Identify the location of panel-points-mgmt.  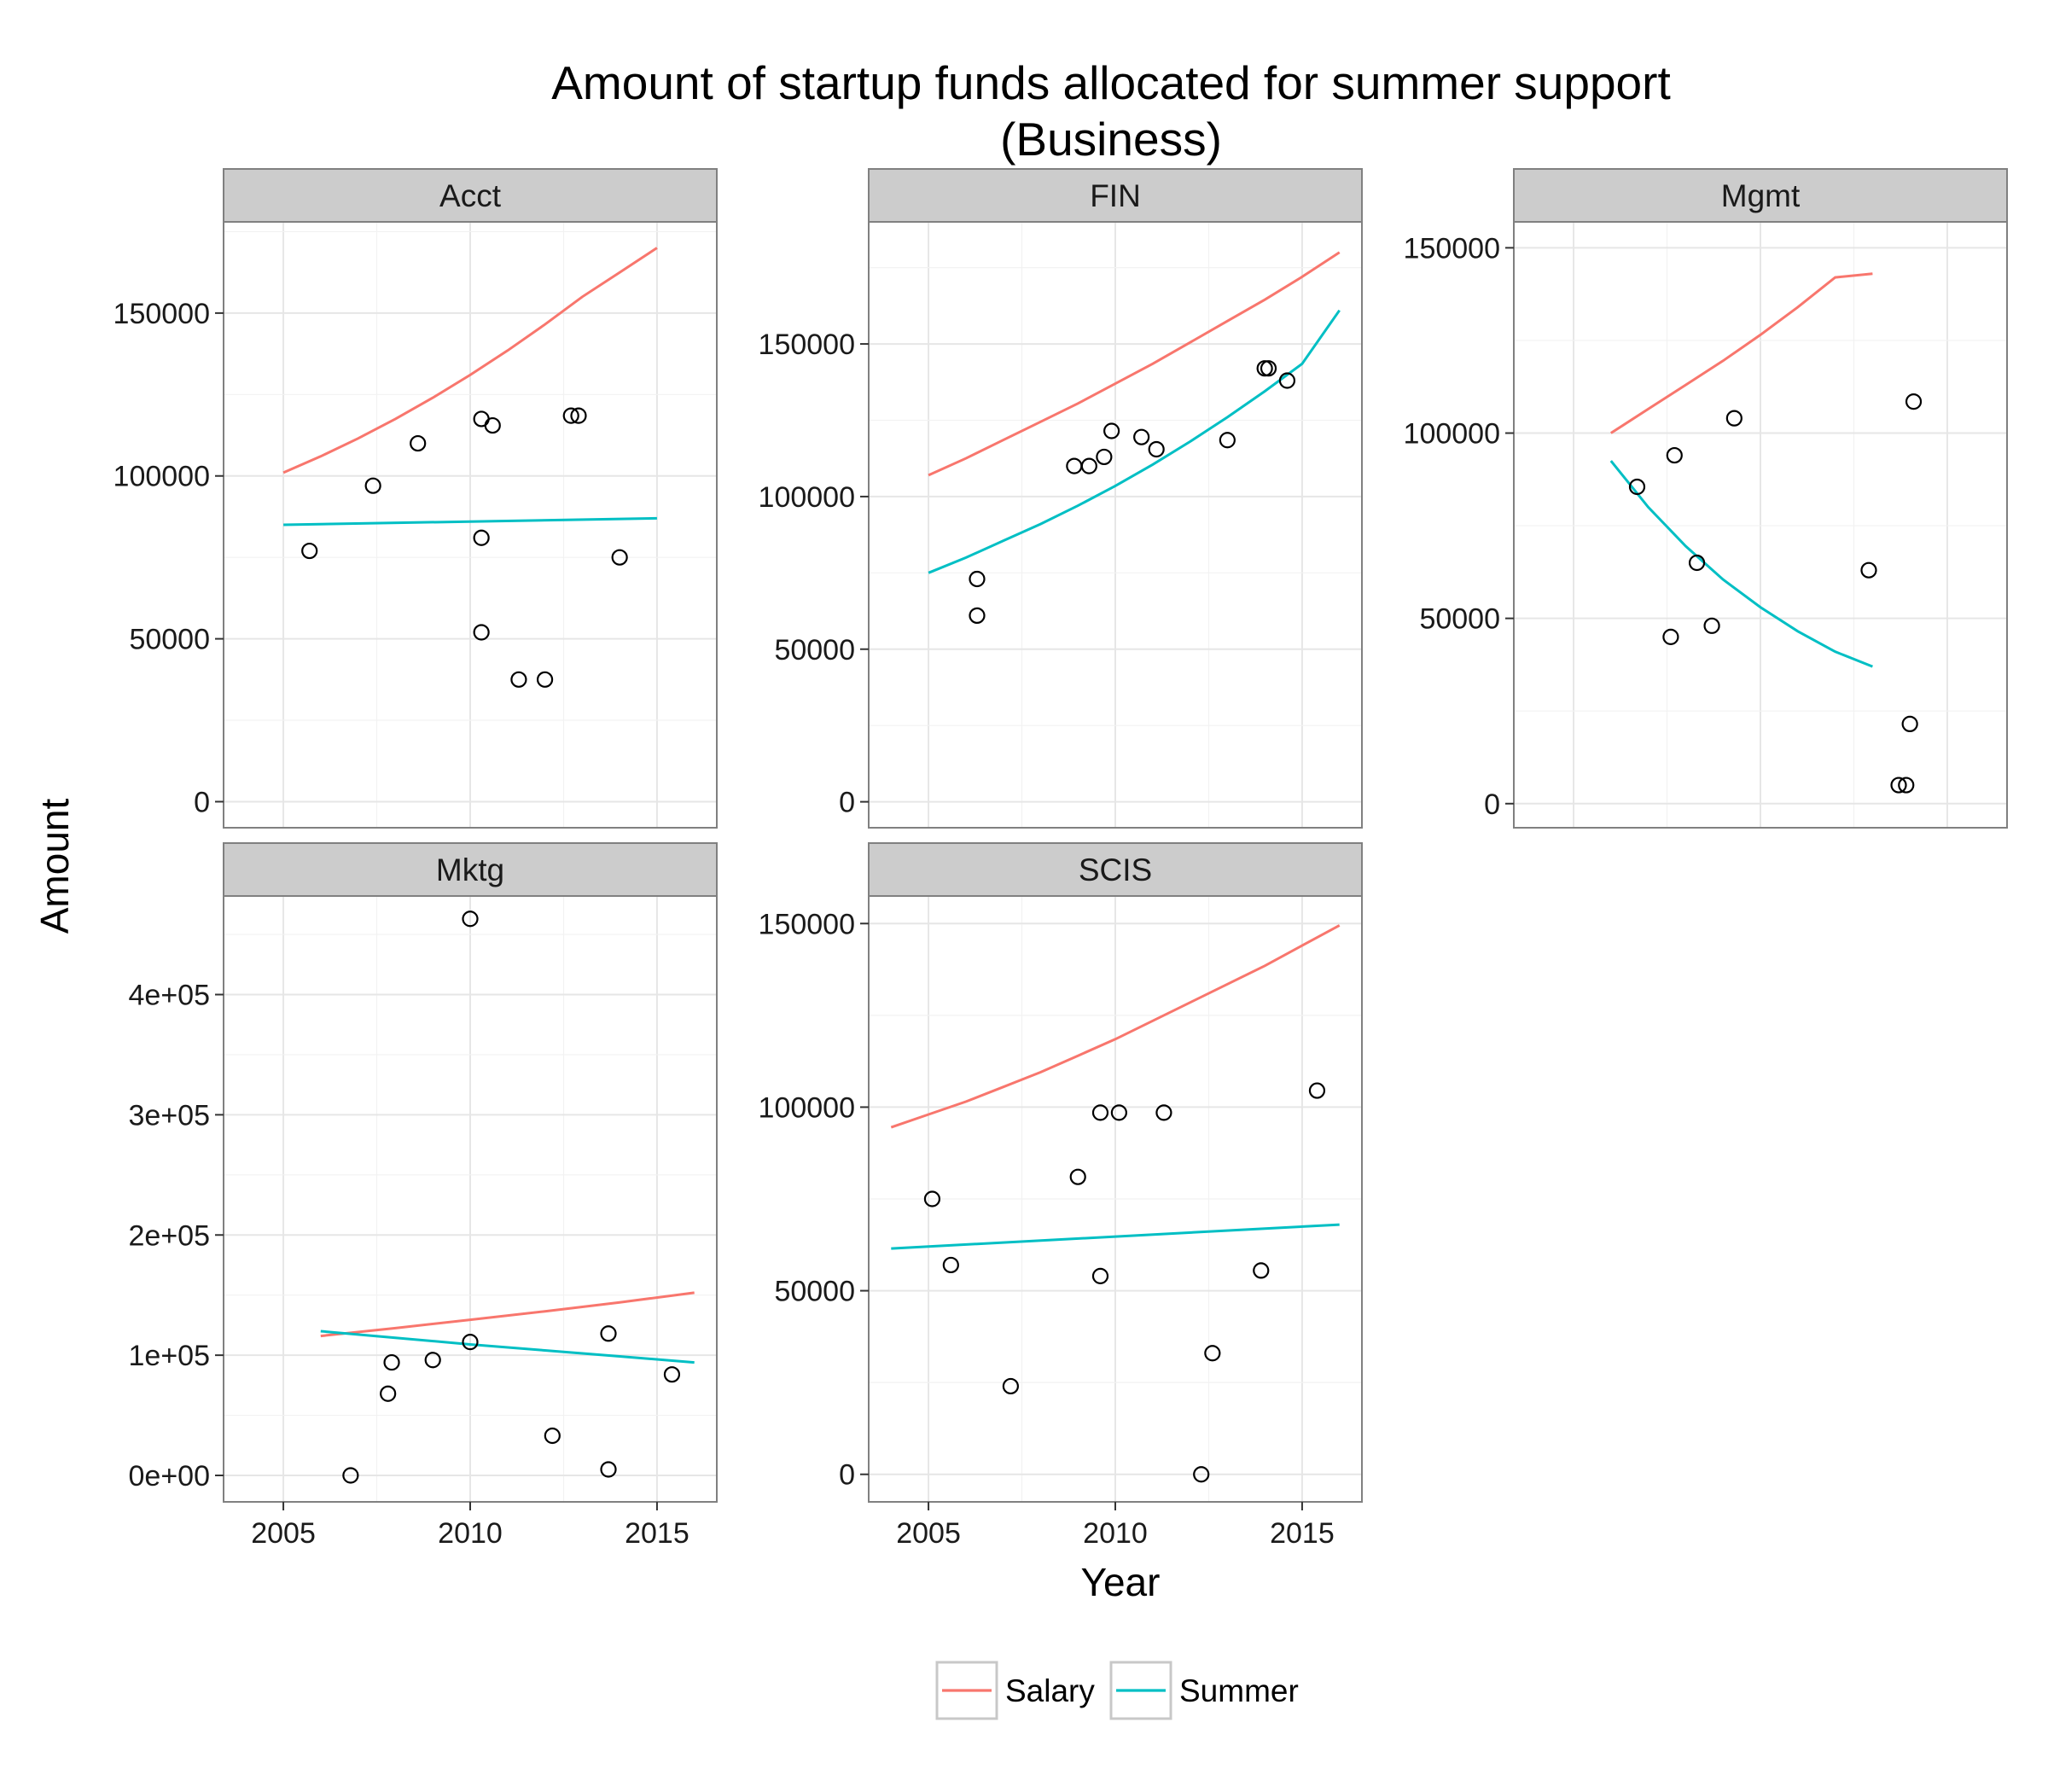
(1776, 593).